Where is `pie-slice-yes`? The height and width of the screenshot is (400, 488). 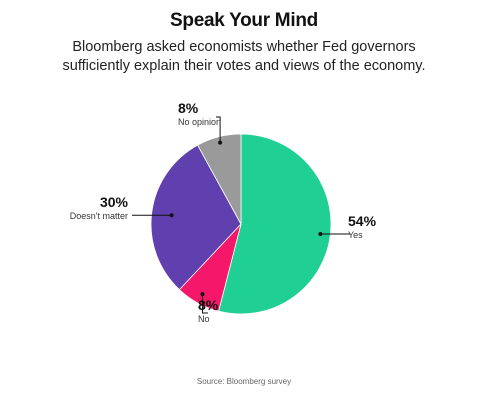 pie-slice-yes is located at coordinates (275, 224).